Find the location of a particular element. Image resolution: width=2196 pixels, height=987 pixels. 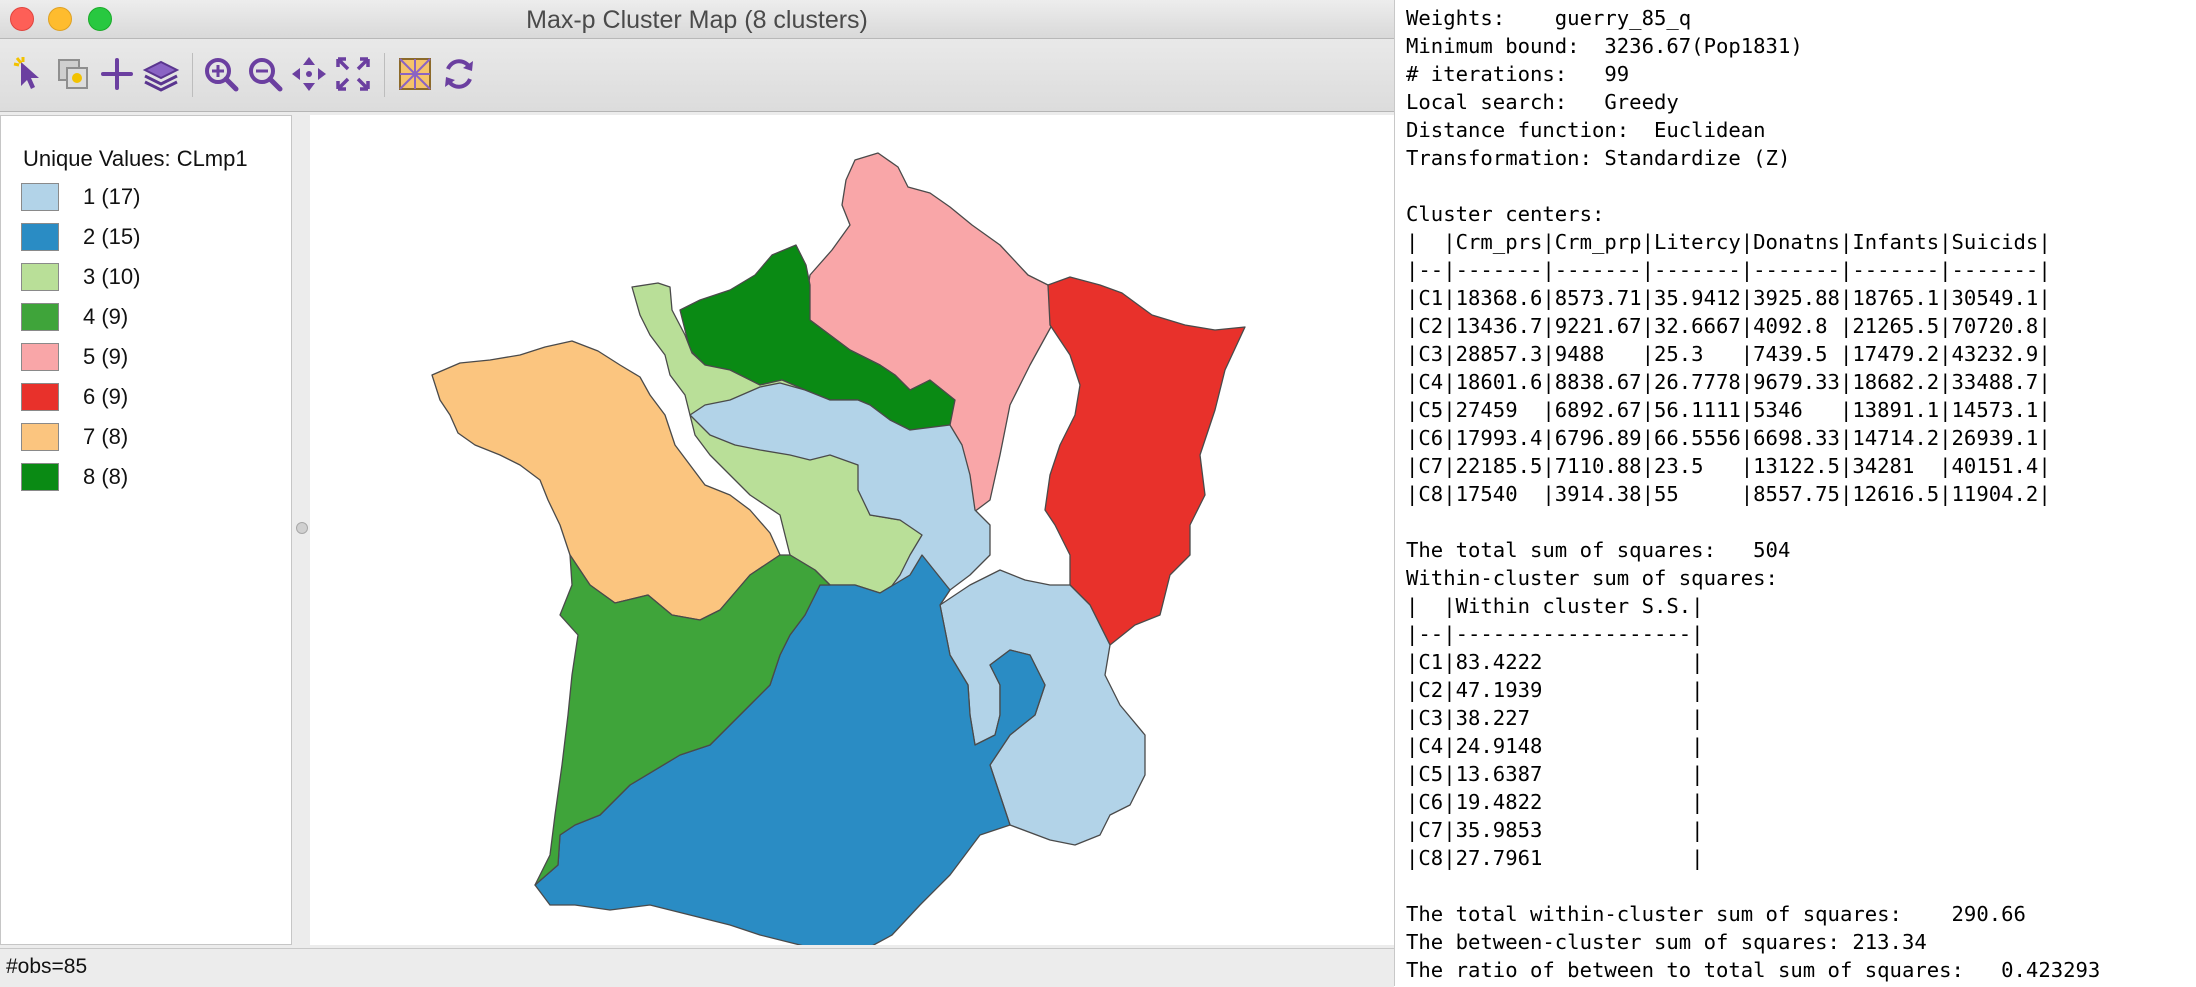

summary-line: |C8|27.7961 | is located at coordinates (1555, 858).